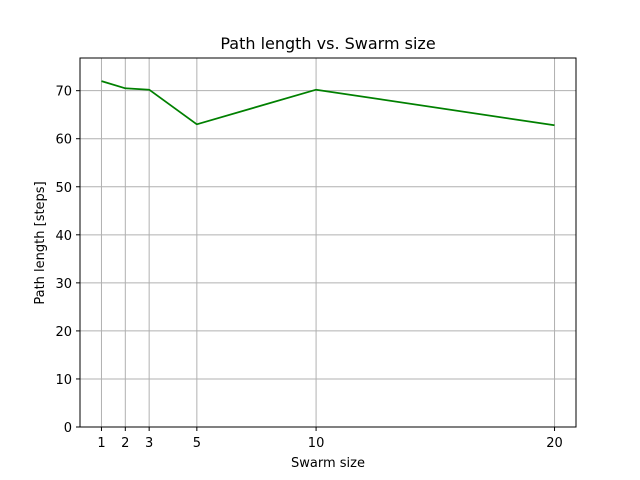 This screenshot has height=480, width=640. Describe the element at coordinates (63, 332) in the screenshot. I see `y-tick-label: 20` at that location.